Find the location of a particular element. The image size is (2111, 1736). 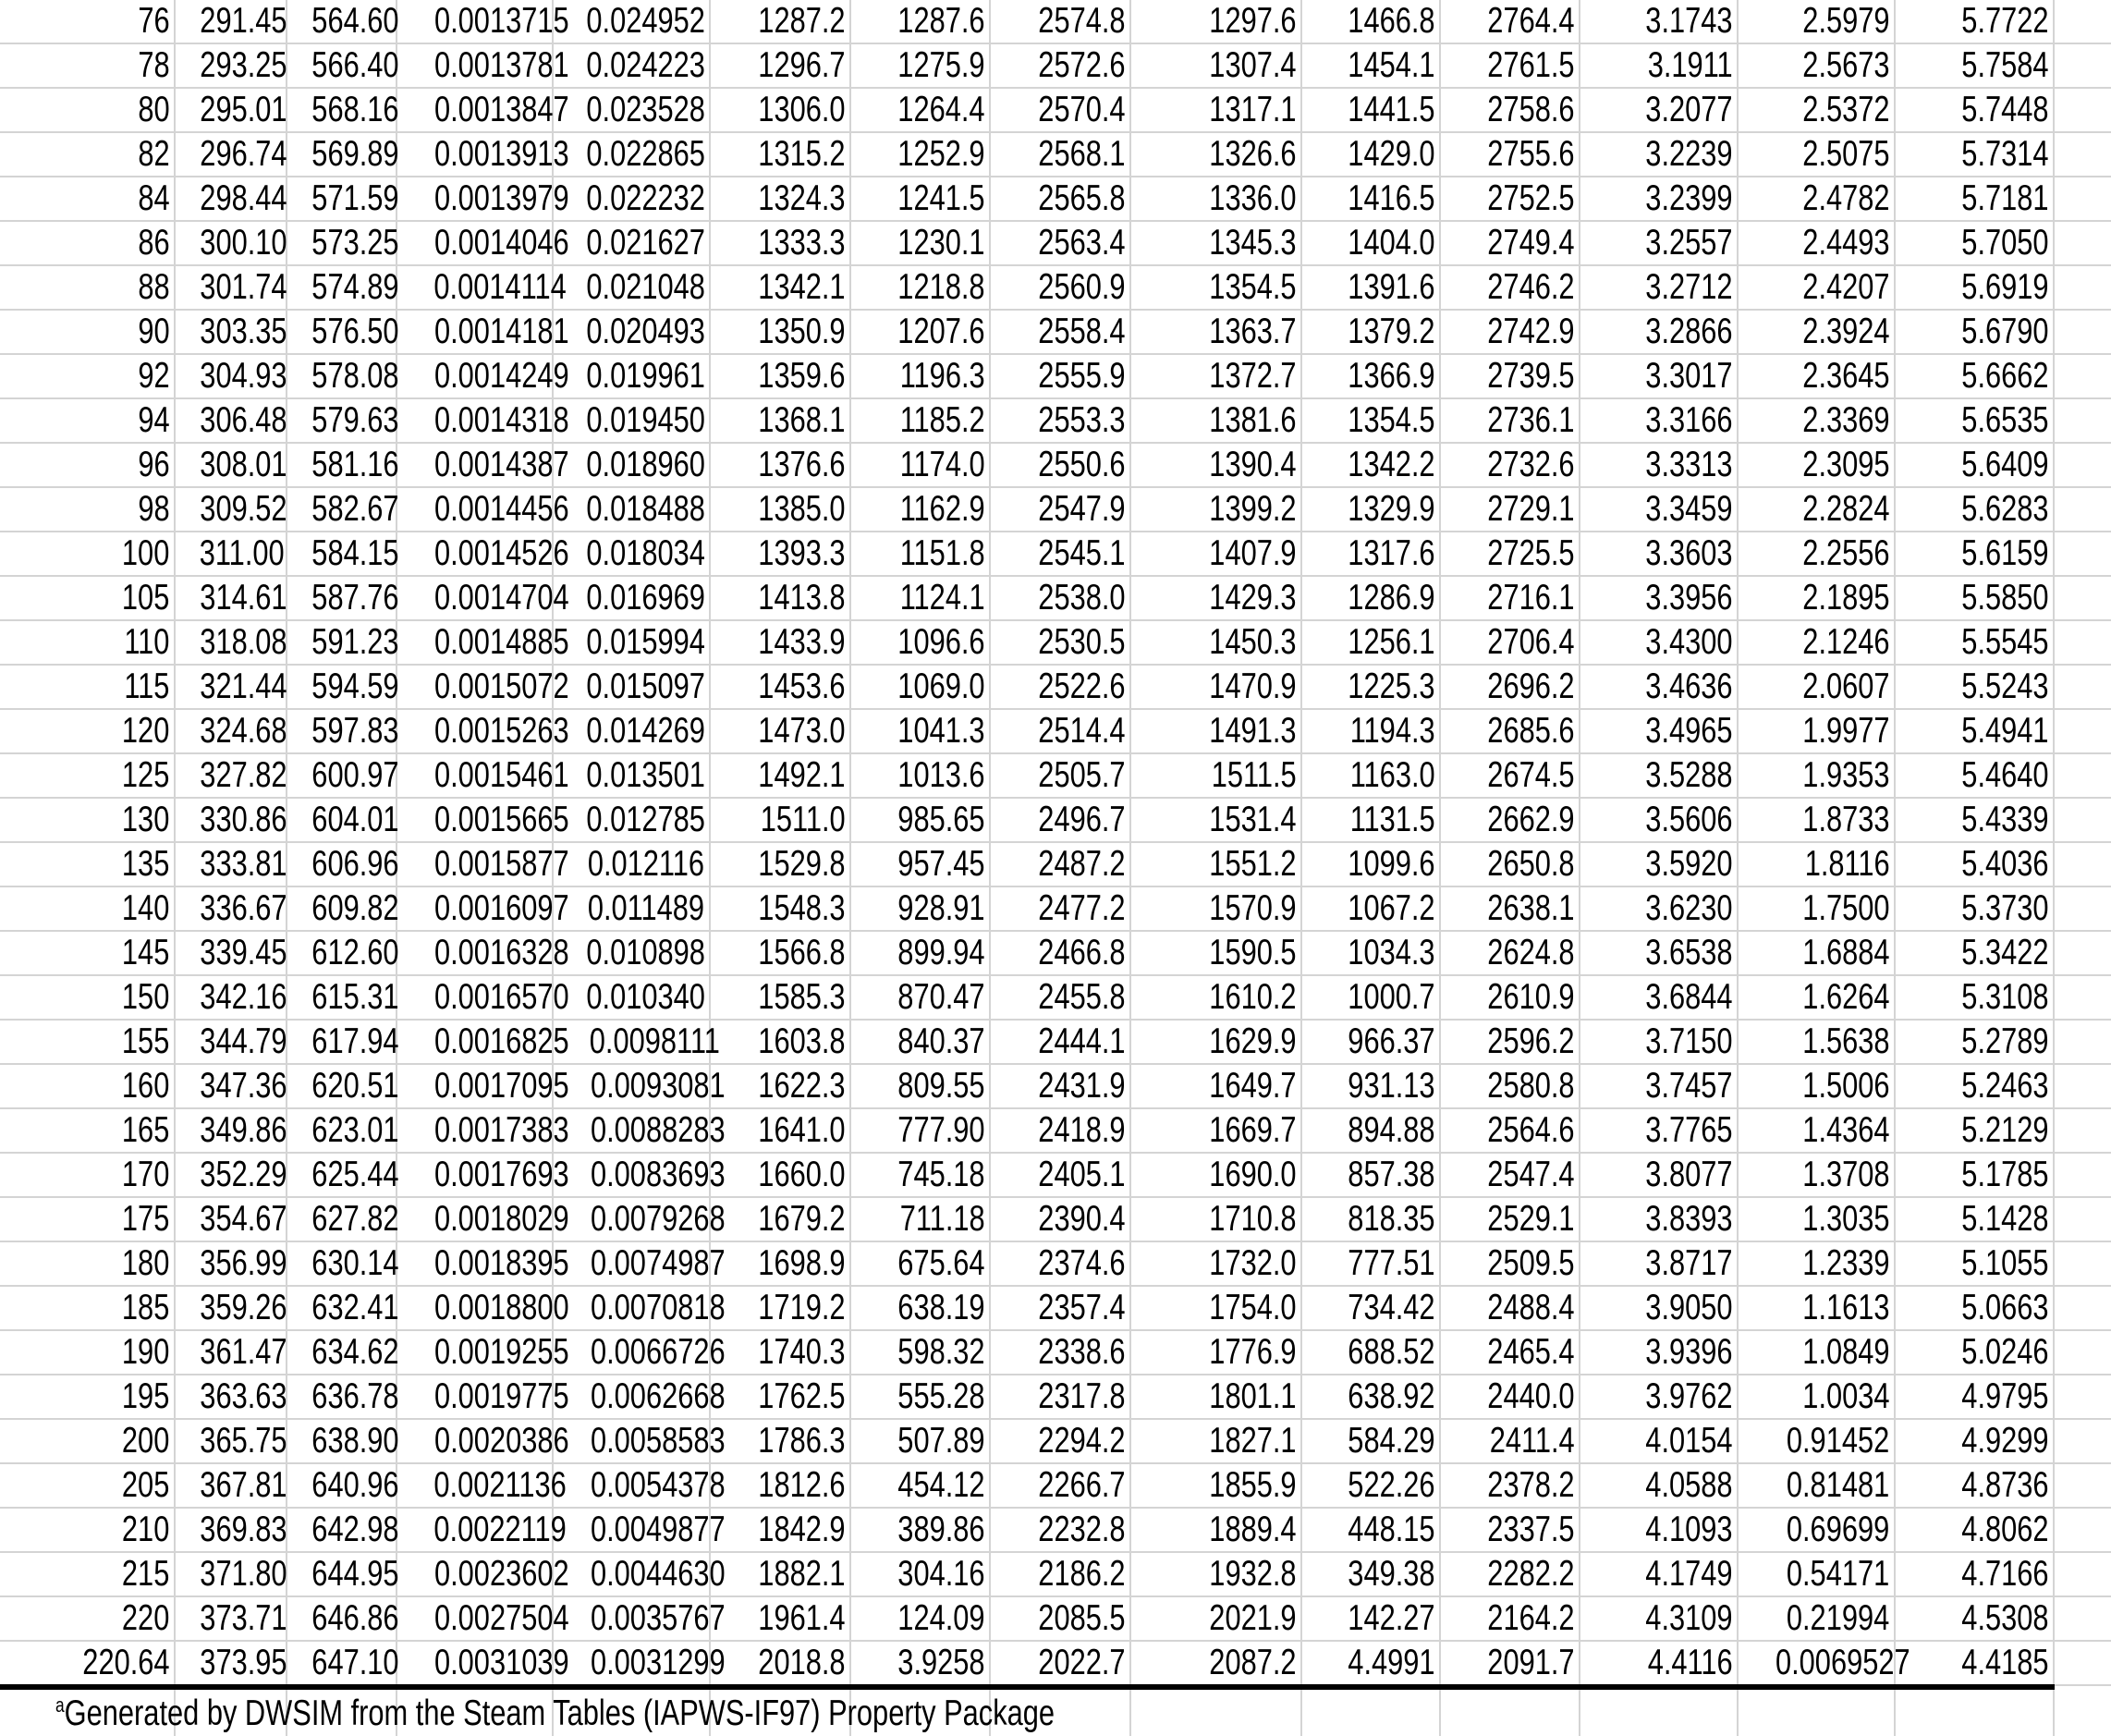

table-cell: 0.0013781 is located at coordinates (483, 65).